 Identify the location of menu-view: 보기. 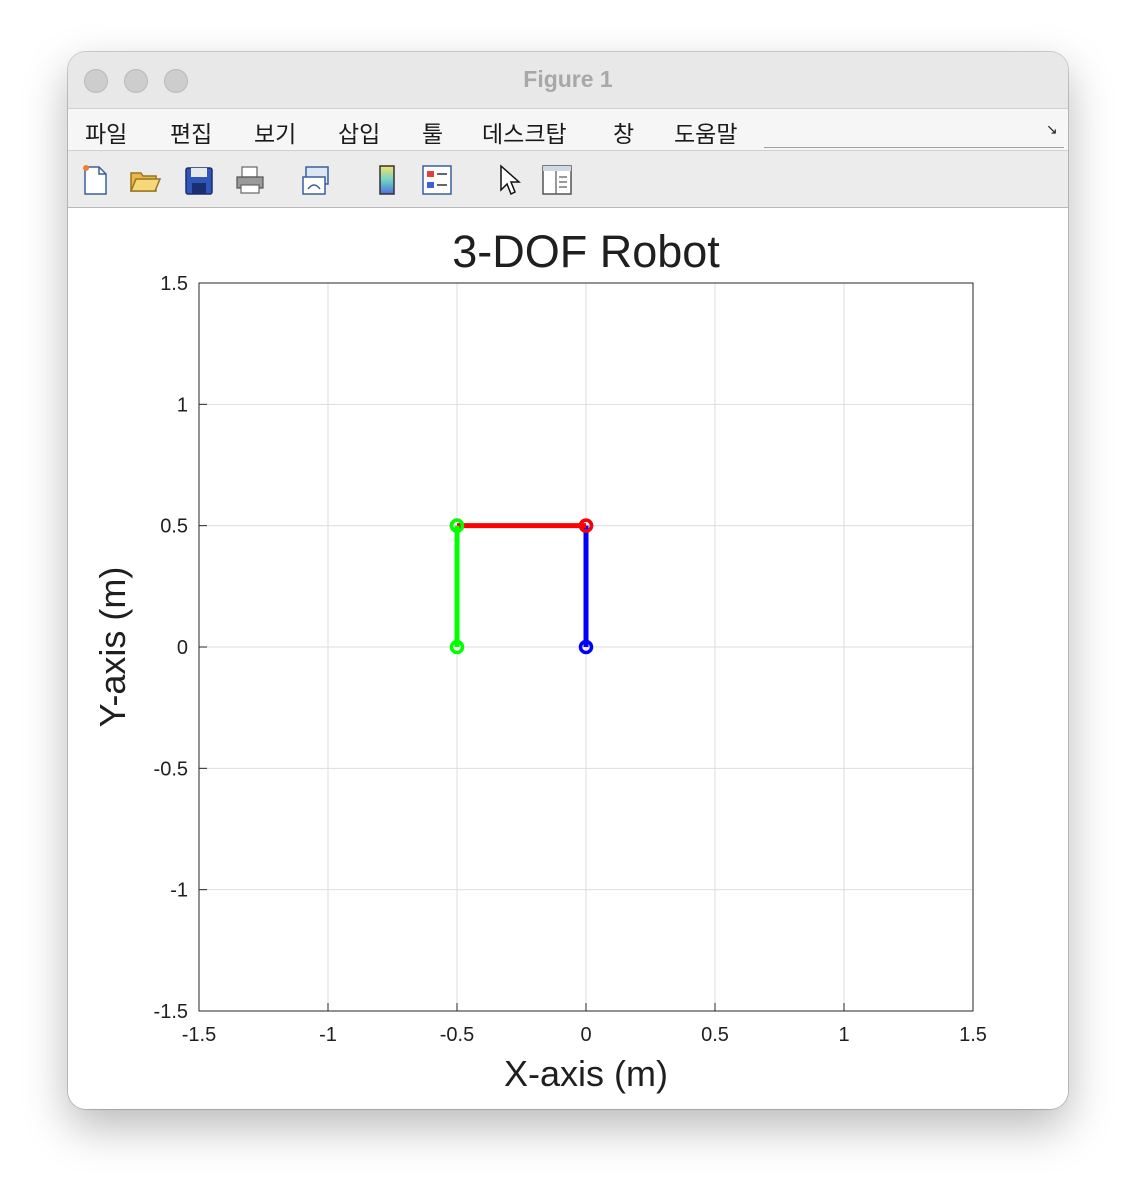
(275, 135).